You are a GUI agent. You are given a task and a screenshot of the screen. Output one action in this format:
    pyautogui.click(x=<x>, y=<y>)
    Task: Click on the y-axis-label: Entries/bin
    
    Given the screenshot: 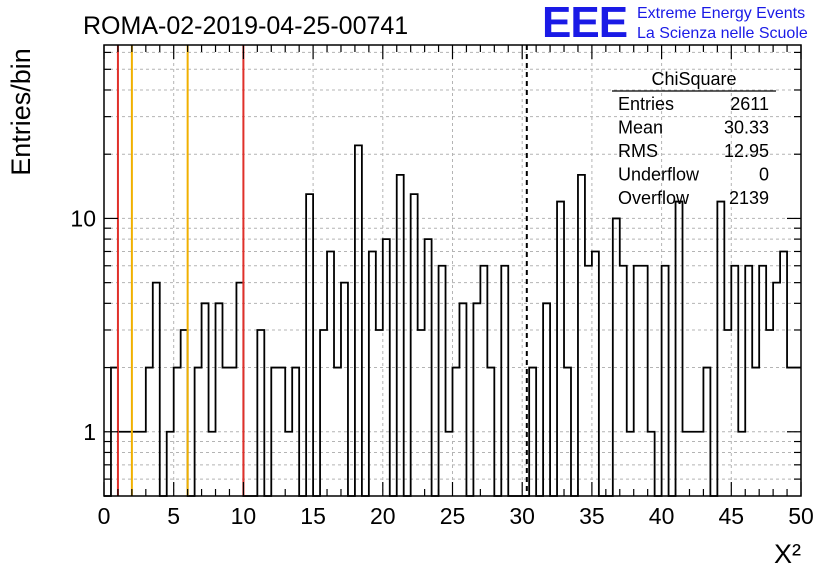 What is the action you would take?
    pyautogui.click(x=21, y=112)
    